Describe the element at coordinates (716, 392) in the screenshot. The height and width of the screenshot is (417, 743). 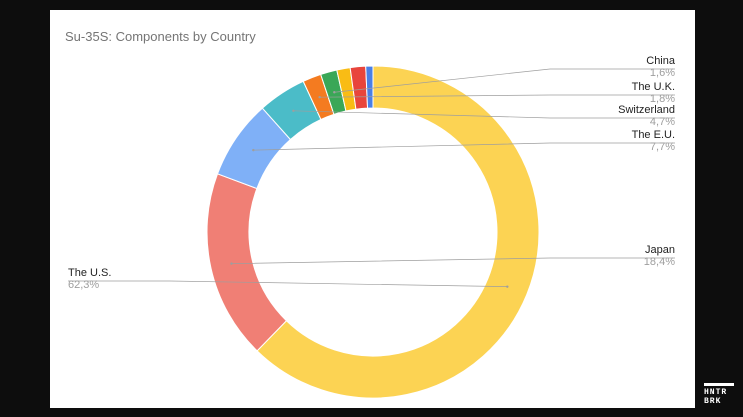
I see `logo-line-1: HNTR` at that location.